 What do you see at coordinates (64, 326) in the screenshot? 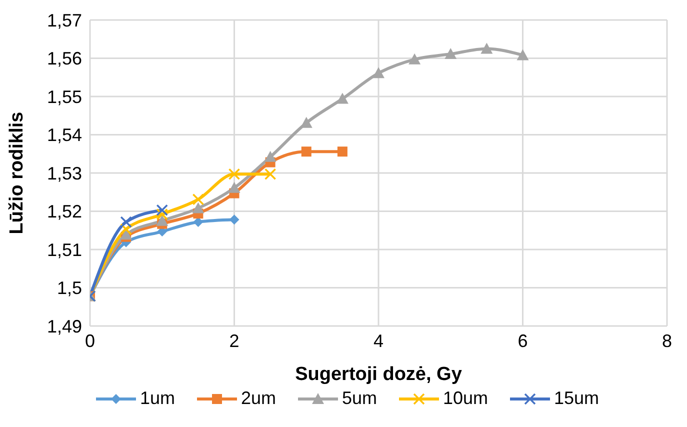
I see `y-tick-label: 1,49` at bounding box center [64, 326].